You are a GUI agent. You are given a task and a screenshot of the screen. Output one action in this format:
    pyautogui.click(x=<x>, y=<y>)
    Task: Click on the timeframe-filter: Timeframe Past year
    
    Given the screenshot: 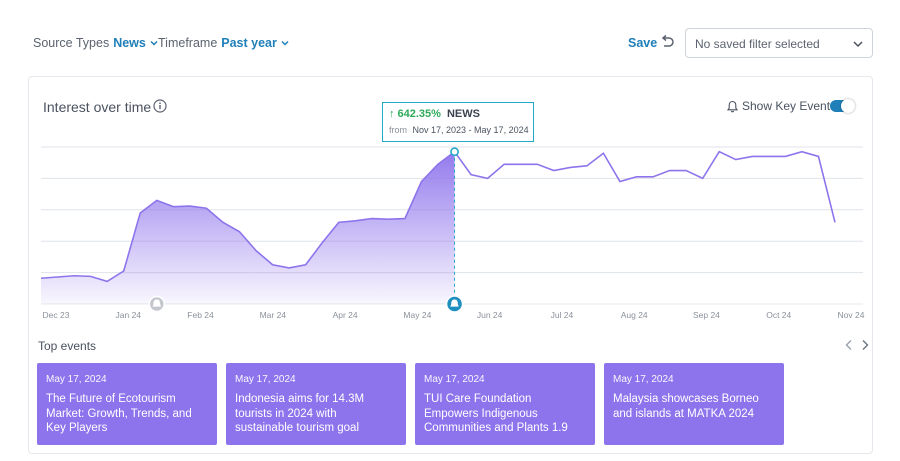 What is the action you would take?
    pyautogui.click(x=224, y=43)
    